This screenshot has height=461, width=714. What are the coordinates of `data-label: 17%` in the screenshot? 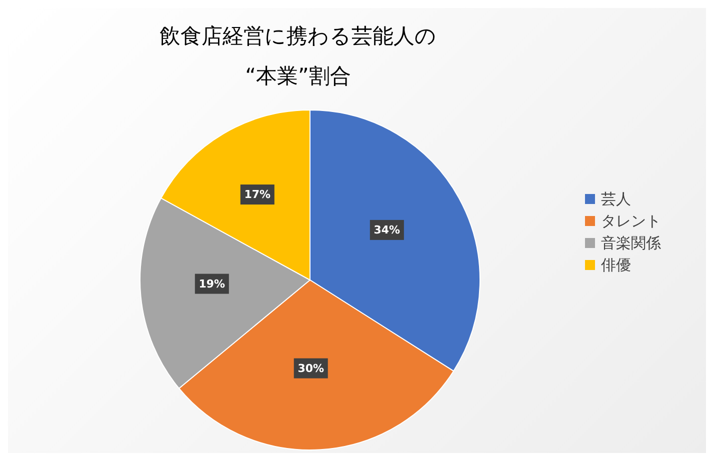 It's located at (257, 195).